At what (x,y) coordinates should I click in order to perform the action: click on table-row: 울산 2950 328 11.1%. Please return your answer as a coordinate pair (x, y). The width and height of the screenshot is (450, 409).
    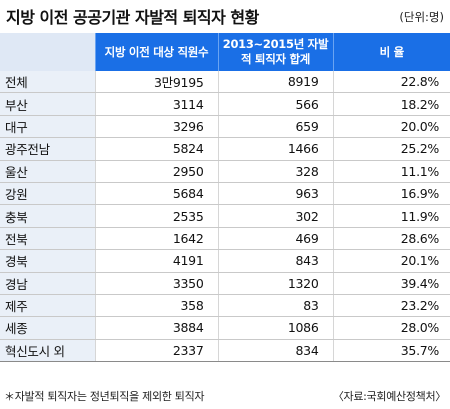
    Looking at the image, I should click on (225, 171).